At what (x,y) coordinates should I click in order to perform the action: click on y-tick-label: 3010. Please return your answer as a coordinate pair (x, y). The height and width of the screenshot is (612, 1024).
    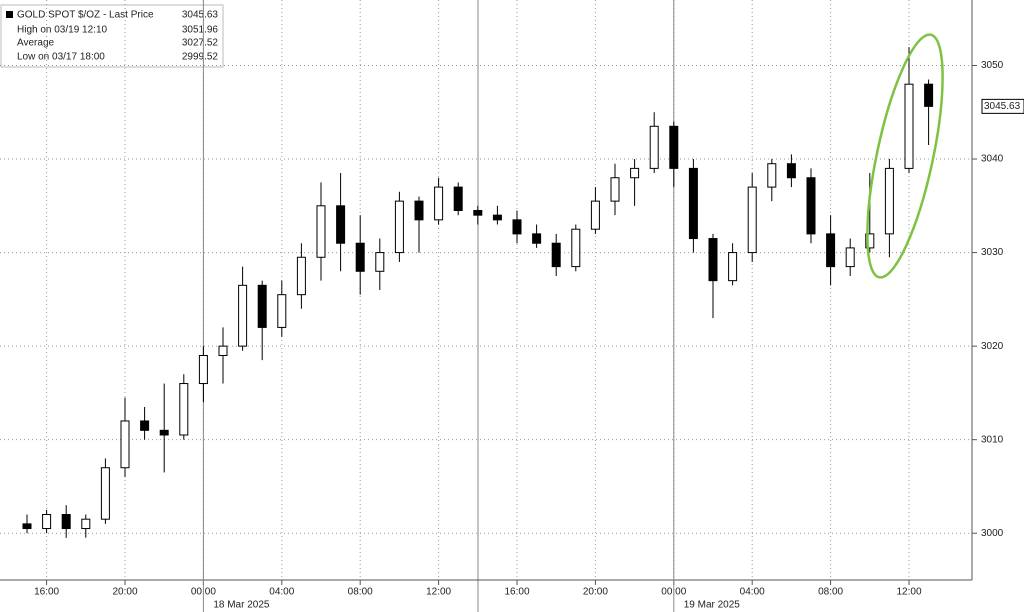
    Looking at the image, I should click on (992, 439).